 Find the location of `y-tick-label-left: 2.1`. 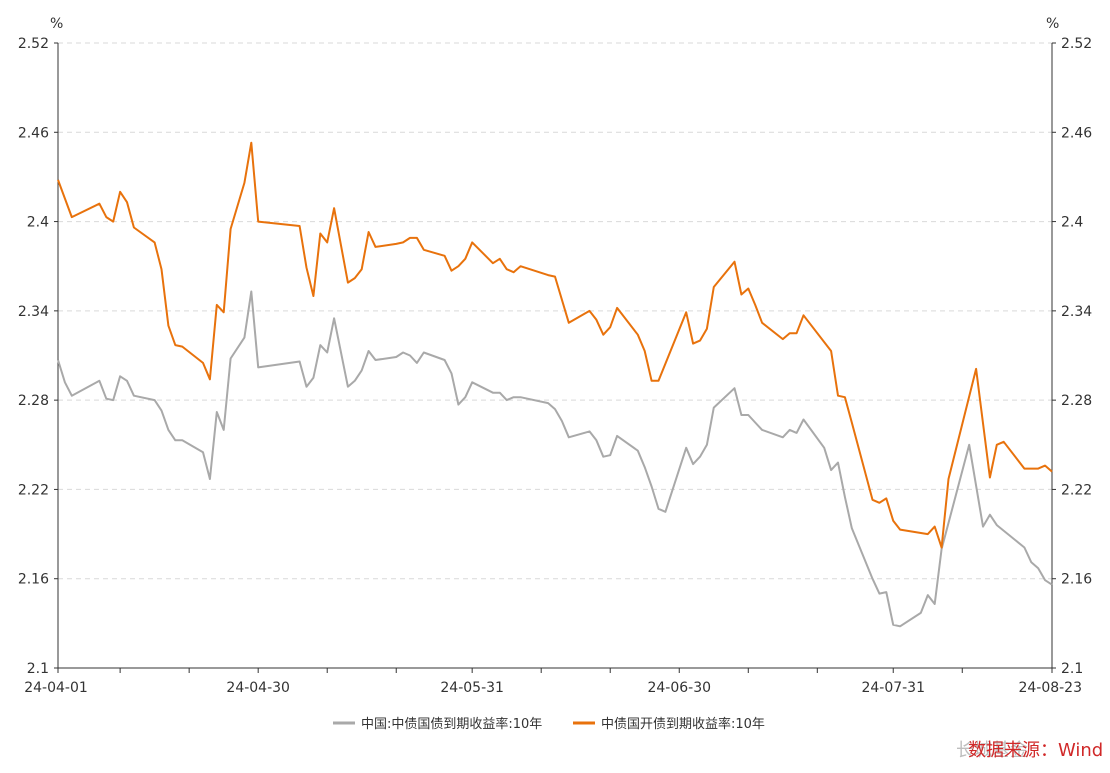

y-tick-label-left: 2.1 is located at coordinates (38, 669).